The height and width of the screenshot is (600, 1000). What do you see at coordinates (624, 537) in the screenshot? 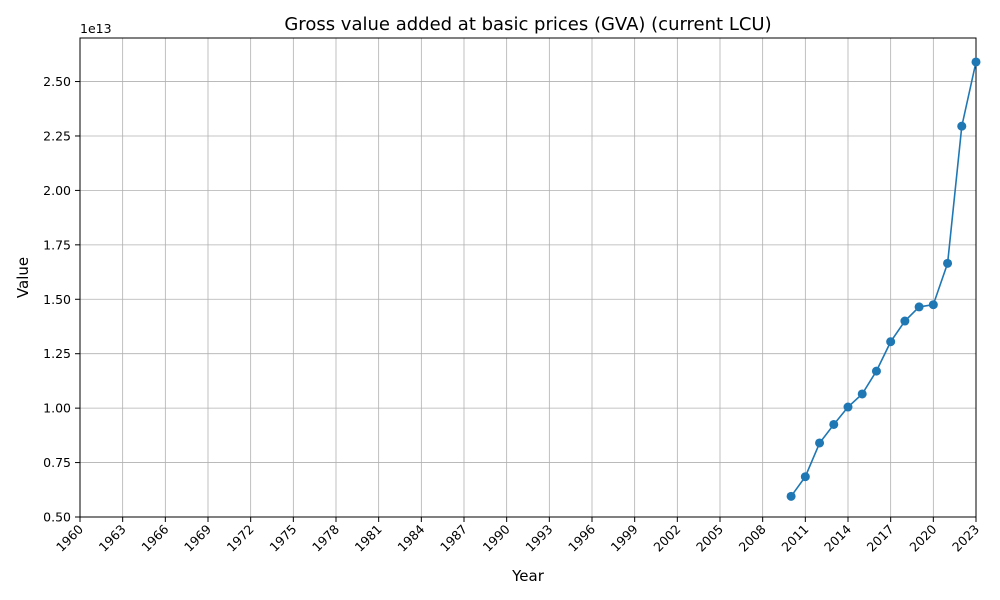
I see `x-tick-label: 1999` at bounding box center [624, 537].